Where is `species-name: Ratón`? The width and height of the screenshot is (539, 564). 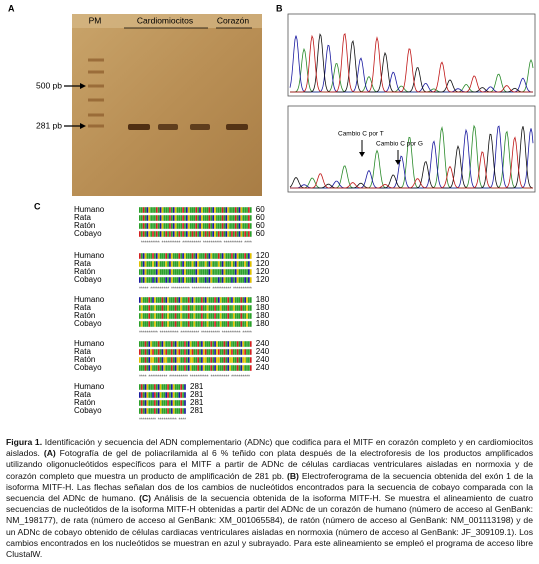 species-name: Ratón is located at coordinates (84, 359).